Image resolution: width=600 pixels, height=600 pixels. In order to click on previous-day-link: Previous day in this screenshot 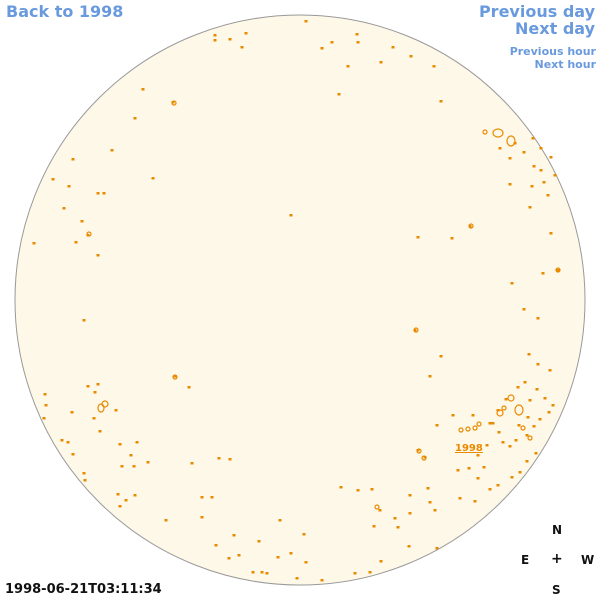, I will do `click(536, 11)`.